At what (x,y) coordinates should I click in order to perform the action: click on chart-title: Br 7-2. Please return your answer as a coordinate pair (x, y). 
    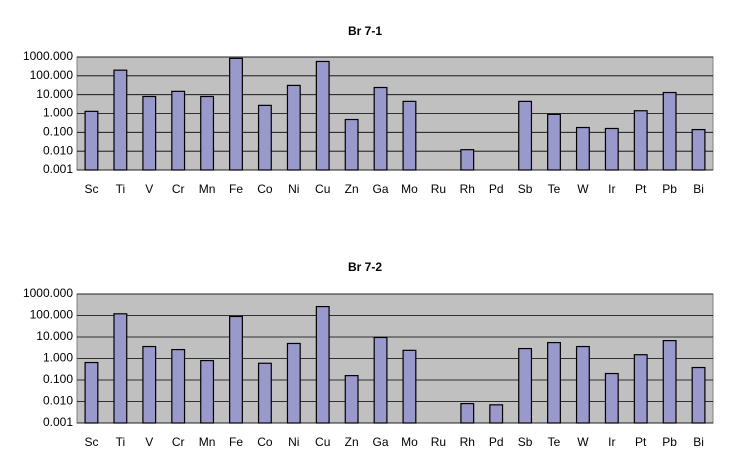
    Looking at the image, I should click on (365, 267).